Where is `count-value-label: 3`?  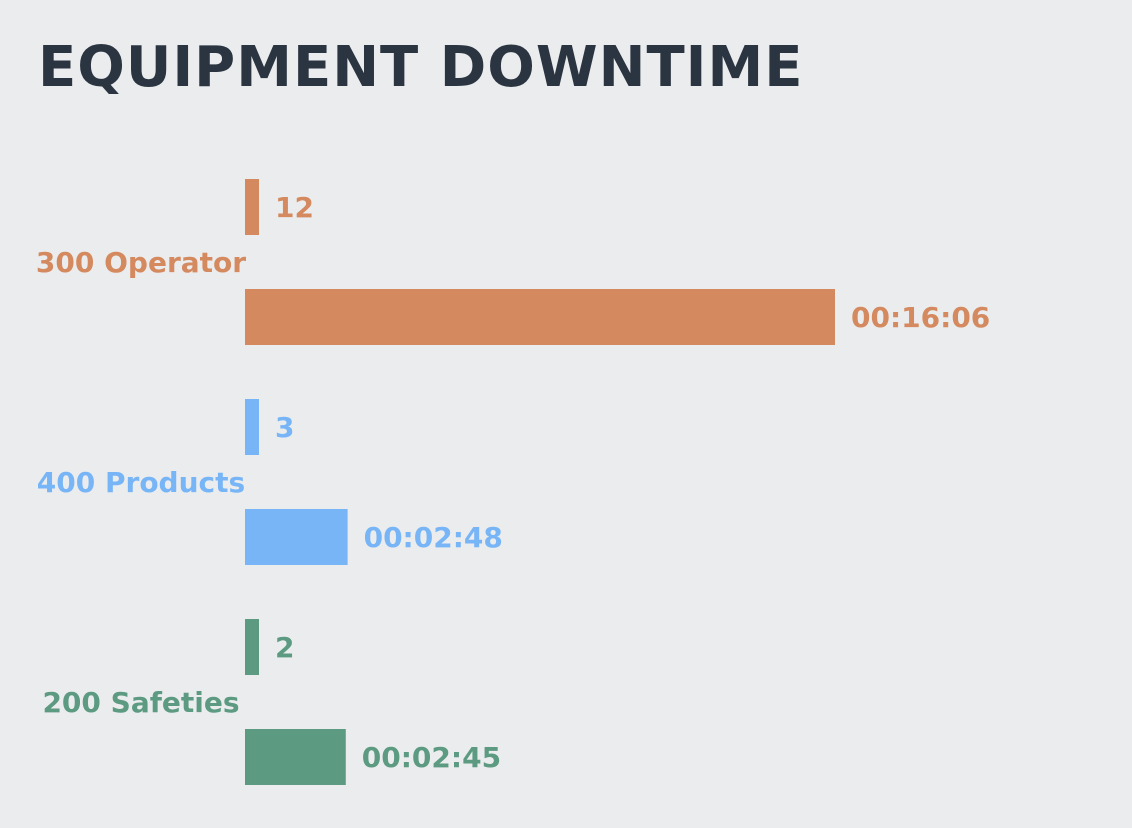 count-value-label: 3 is located at coordinates (284, 427).